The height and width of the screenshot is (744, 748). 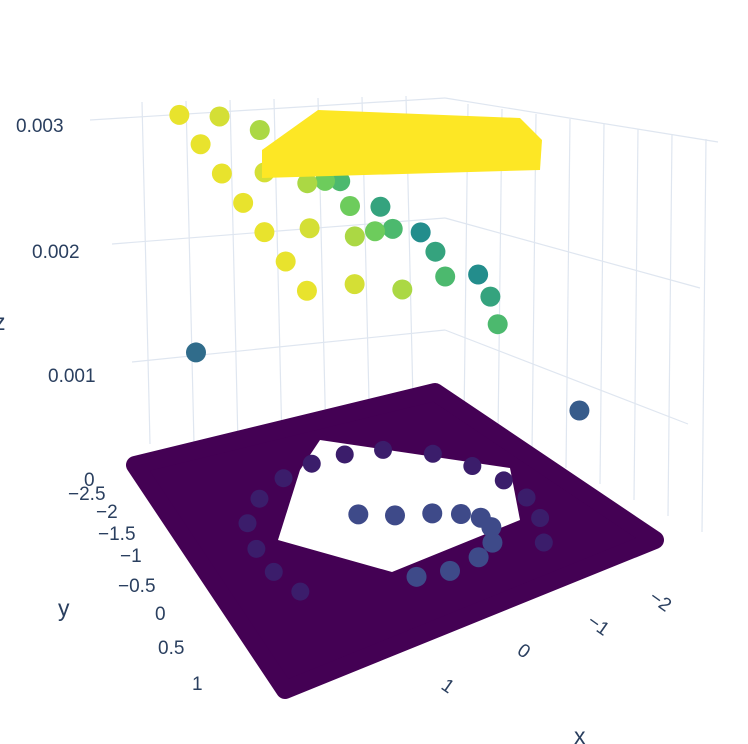 I want to click on y-tick-label: 1, so click(x=197, y=684).